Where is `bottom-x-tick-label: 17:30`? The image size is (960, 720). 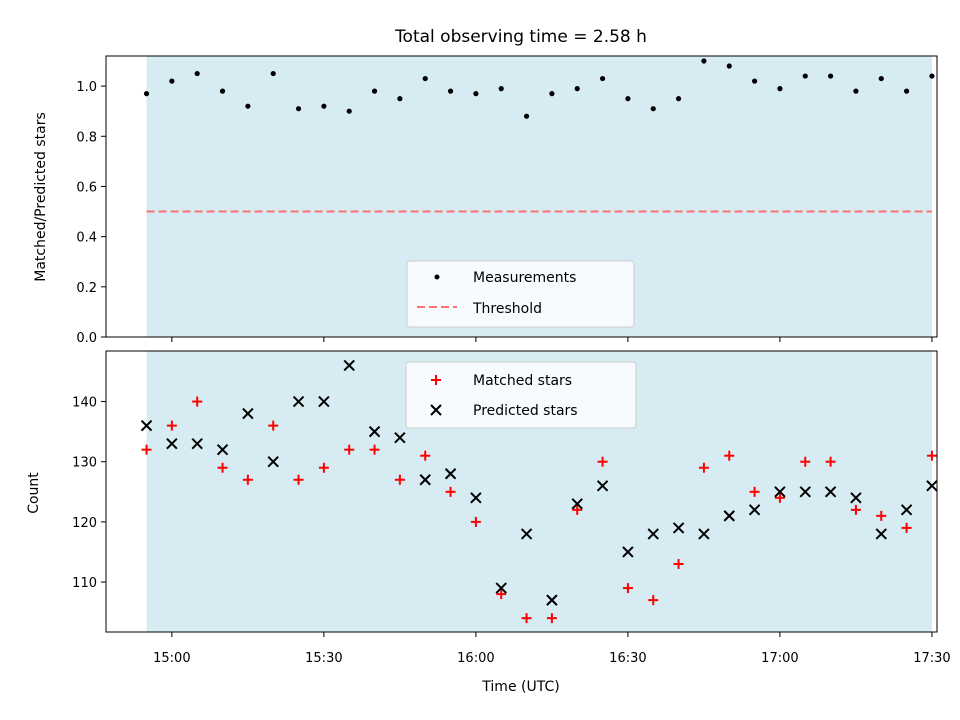
bottom-x-tick-label: 17:30 is located at coordinates (931, 658).